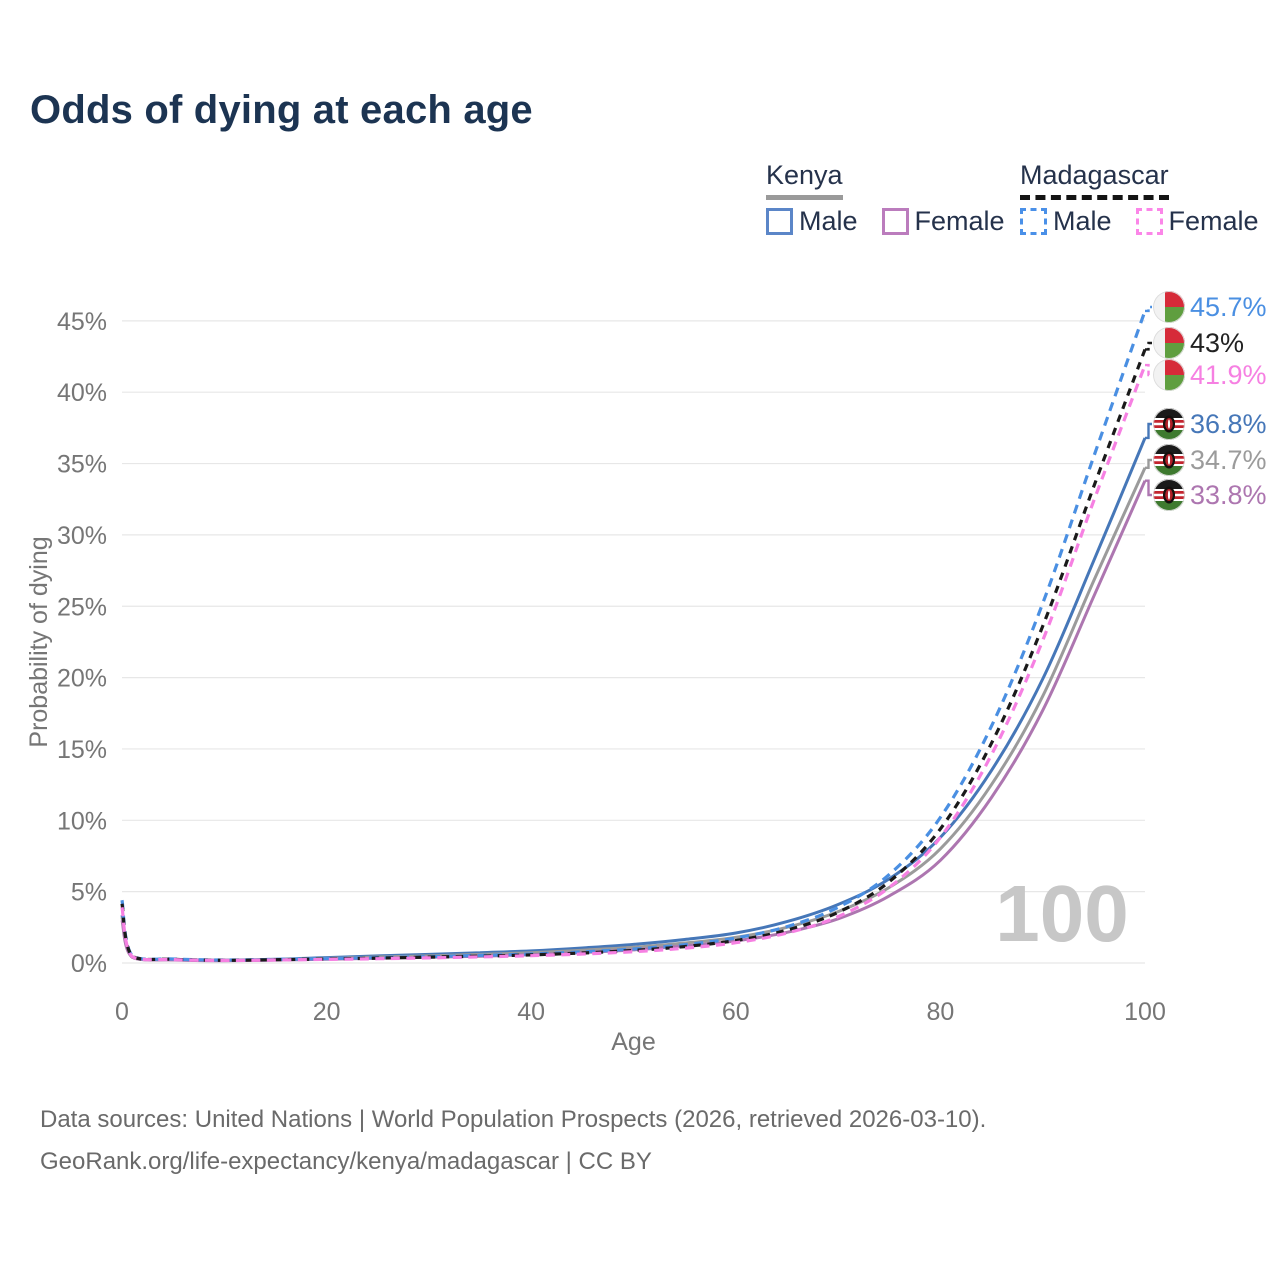 This screenshot has width=1280, height=1280. Describe the element at coordinates (82, 679) in the screenshot. I see `y-tick-label: 20%` at that location.